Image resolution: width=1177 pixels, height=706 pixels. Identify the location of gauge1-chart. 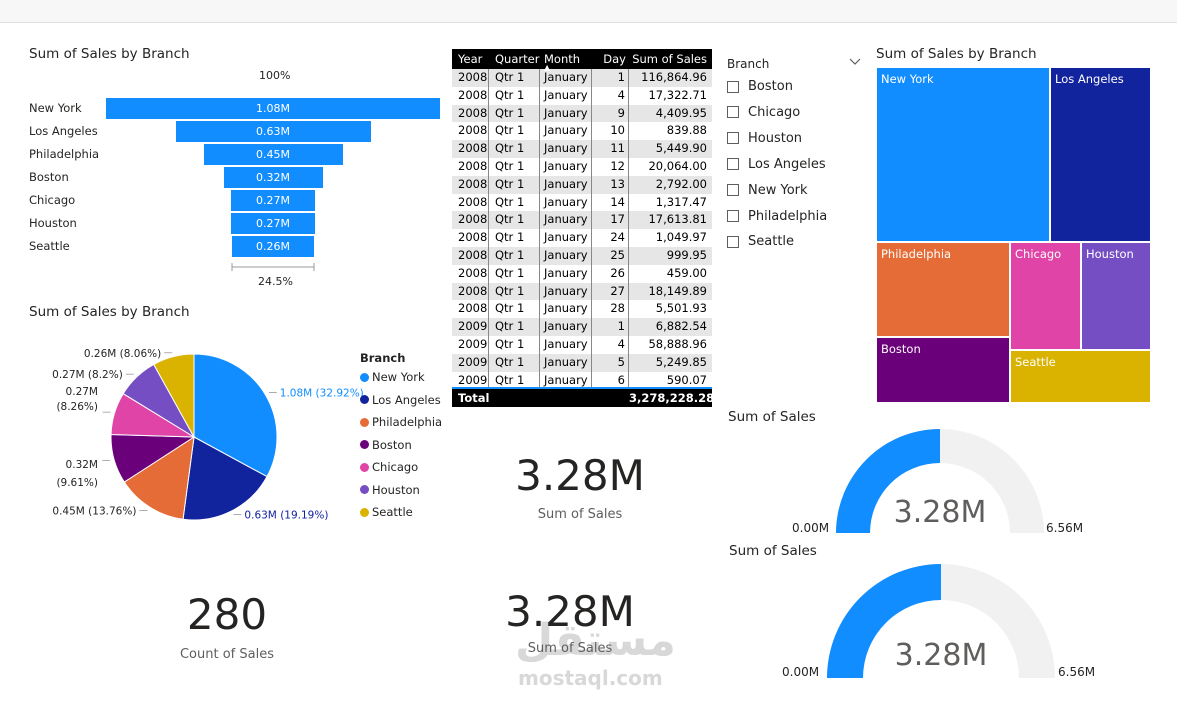
(940, 481).